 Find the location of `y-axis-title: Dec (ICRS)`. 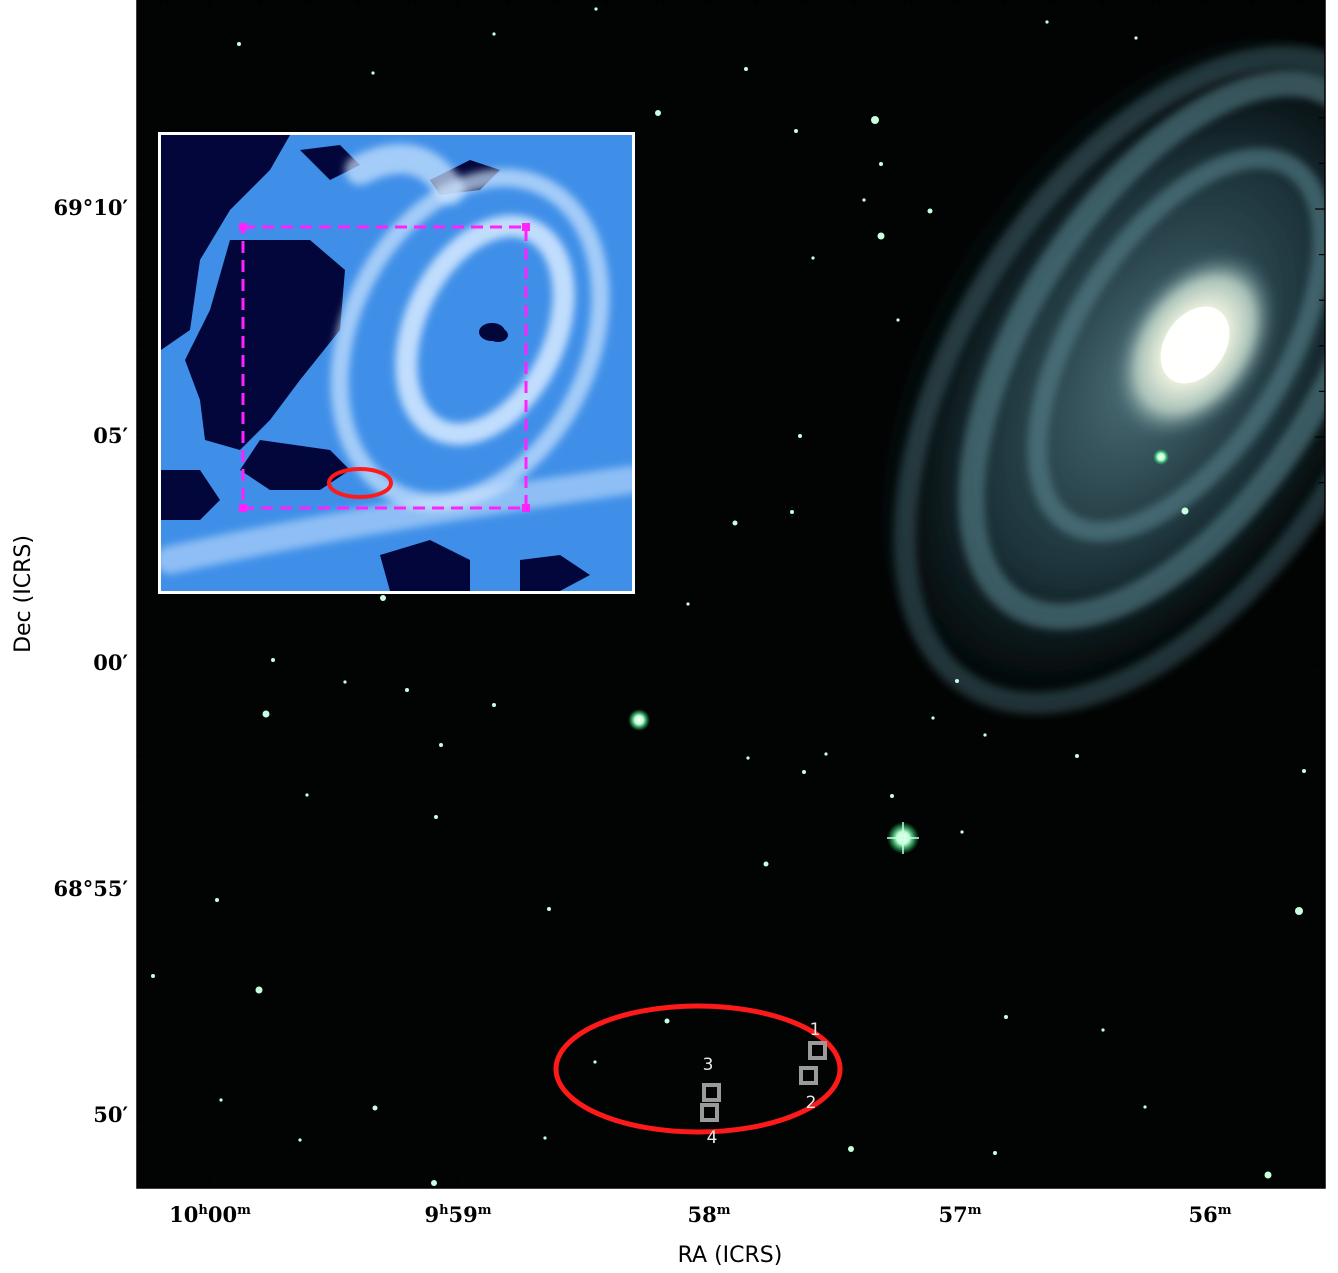

y-axis-title: Dec (ICRS) is located at coordinates (23, 594).